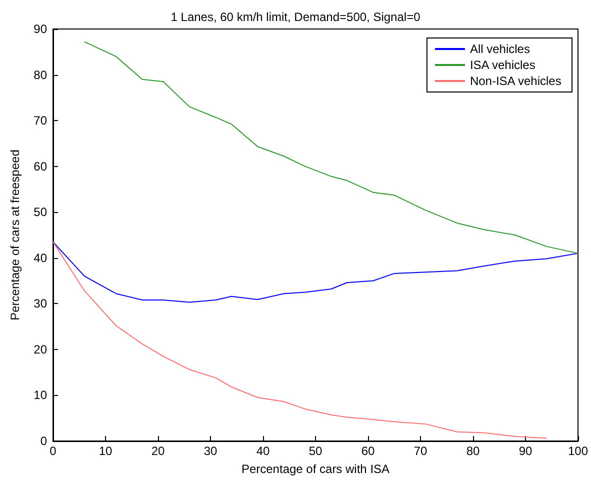 The width and height of the screenshot is (591, 488). What do you see at coordinates (41, 395) in the screenshot?
I see `y-tick-label: 10` at bounding box center [41, 395].